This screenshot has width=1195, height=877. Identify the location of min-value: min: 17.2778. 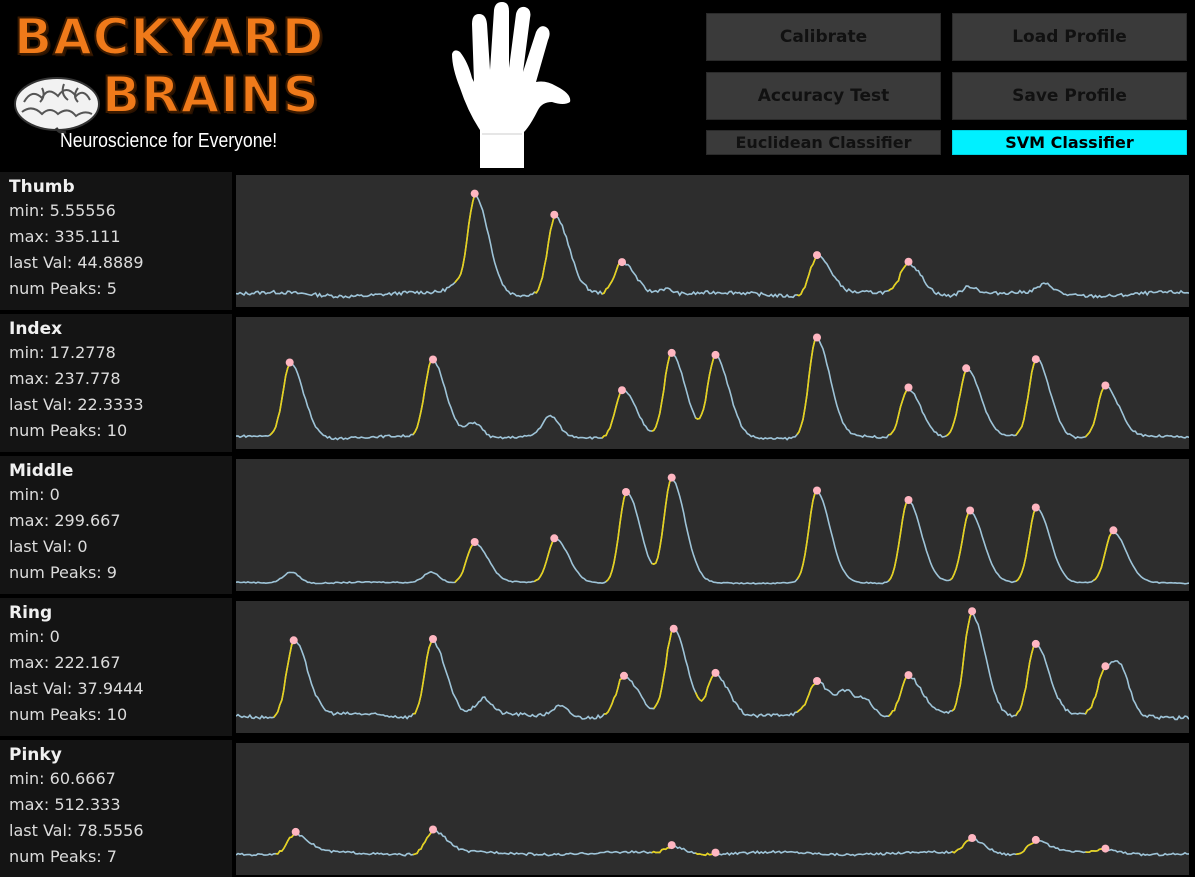
(62, 352).